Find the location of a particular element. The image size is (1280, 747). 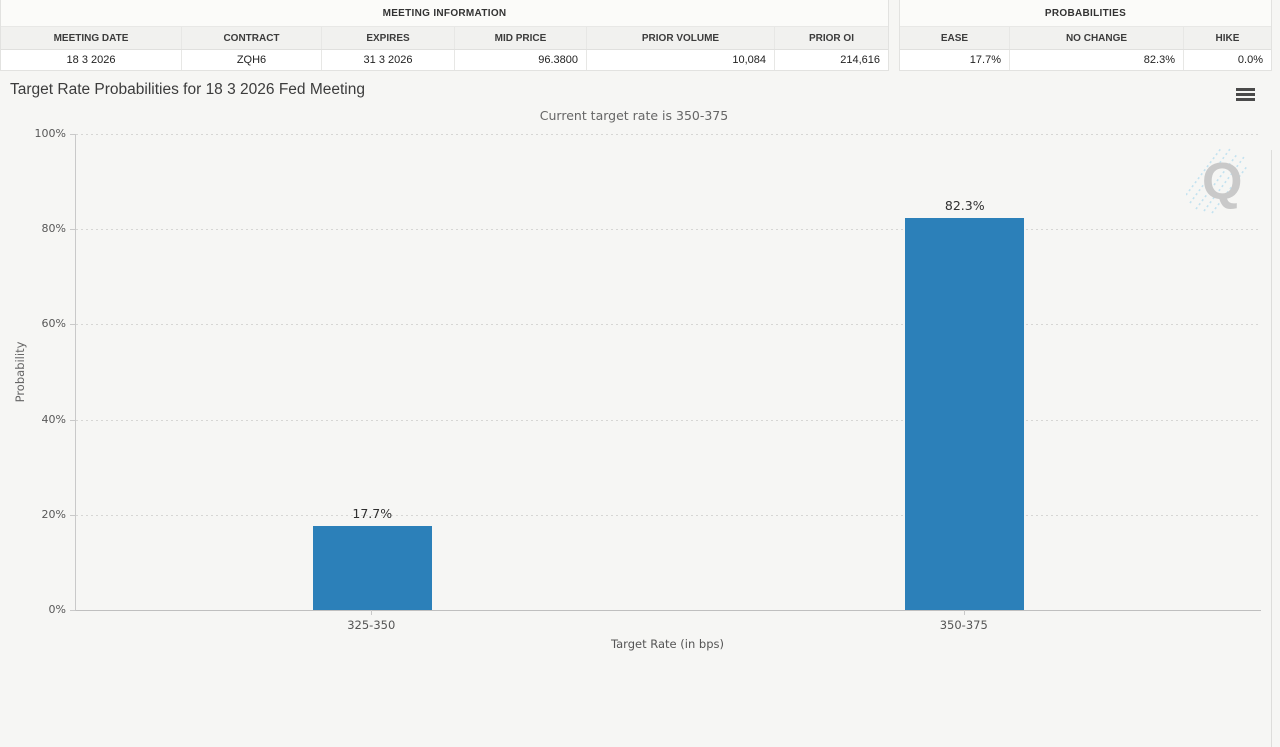

probabilities-header-row: EASE NO CHANGE HIKE is located at coordinates (1085, 38).